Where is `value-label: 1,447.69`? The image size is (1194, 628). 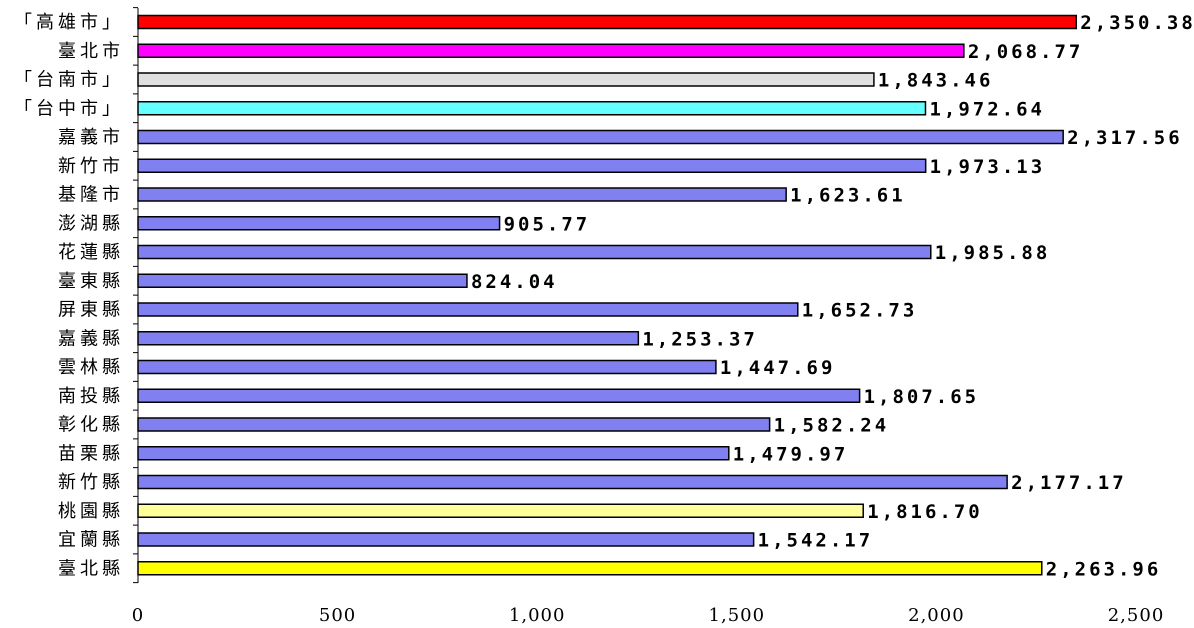 value-label: 1,447.69 is located at coordinates (778, 368).